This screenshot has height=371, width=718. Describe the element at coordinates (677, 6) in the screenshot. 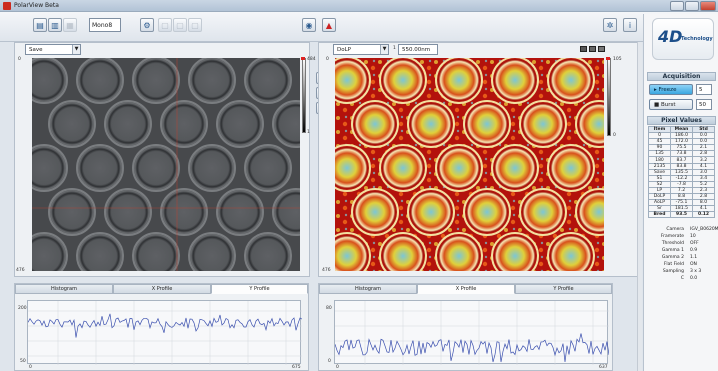

I see `minimize-button` at that location.